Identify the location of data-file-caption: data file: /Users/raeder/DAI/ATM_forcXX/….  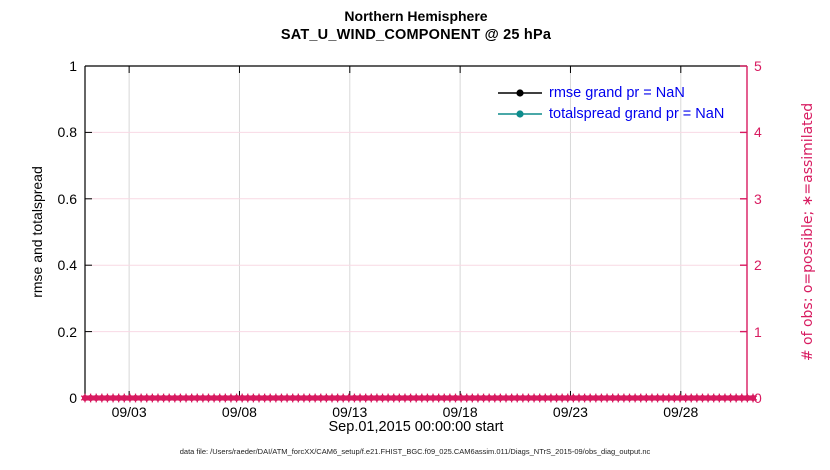
(415, 451).